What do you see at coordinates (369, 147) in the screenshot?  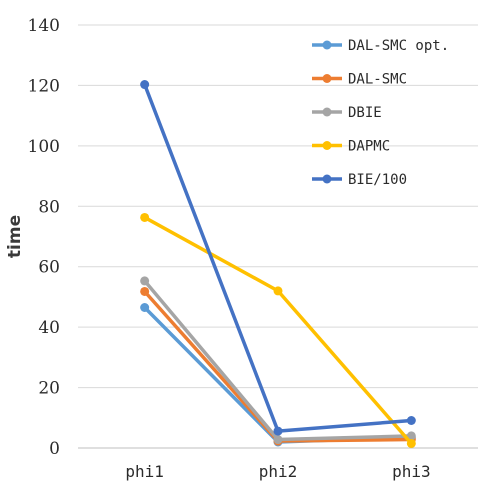 I see `legend-label: DAPMC` at bounding box center [369, 147].